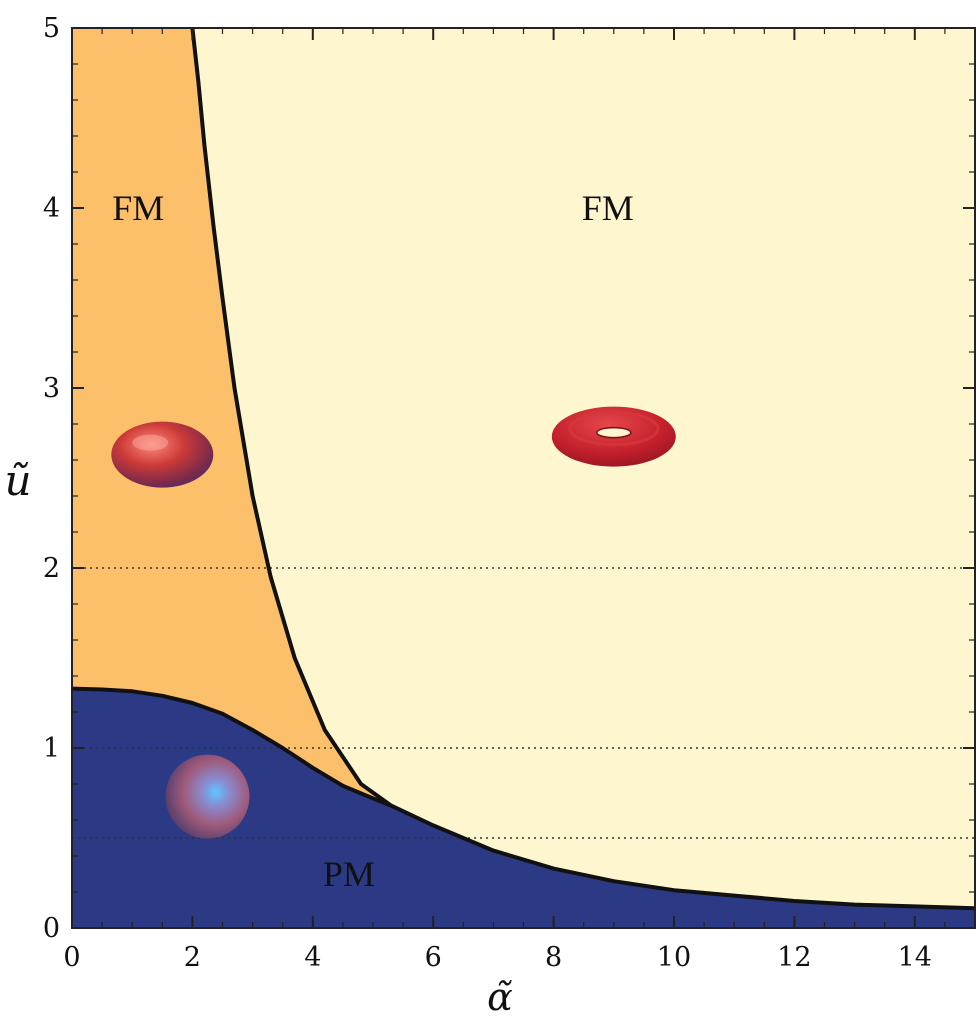  Describe the element at coordinates (794, 957) in the screenshot. I see `x-tick-label: 12` at that location.